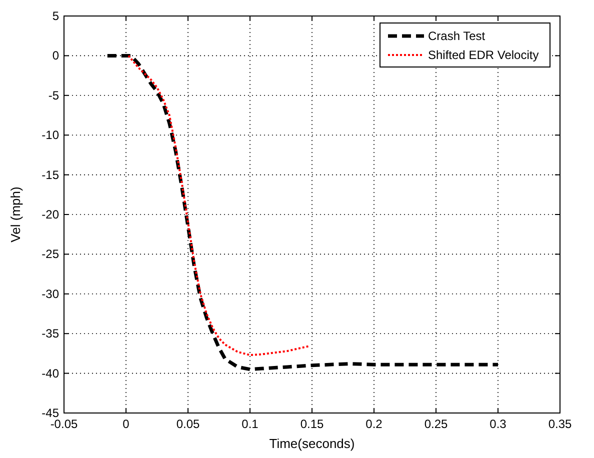  Describe the element at coordinates (54, 95) in the screenshot. I see `y-tick-label: -5` at that location.